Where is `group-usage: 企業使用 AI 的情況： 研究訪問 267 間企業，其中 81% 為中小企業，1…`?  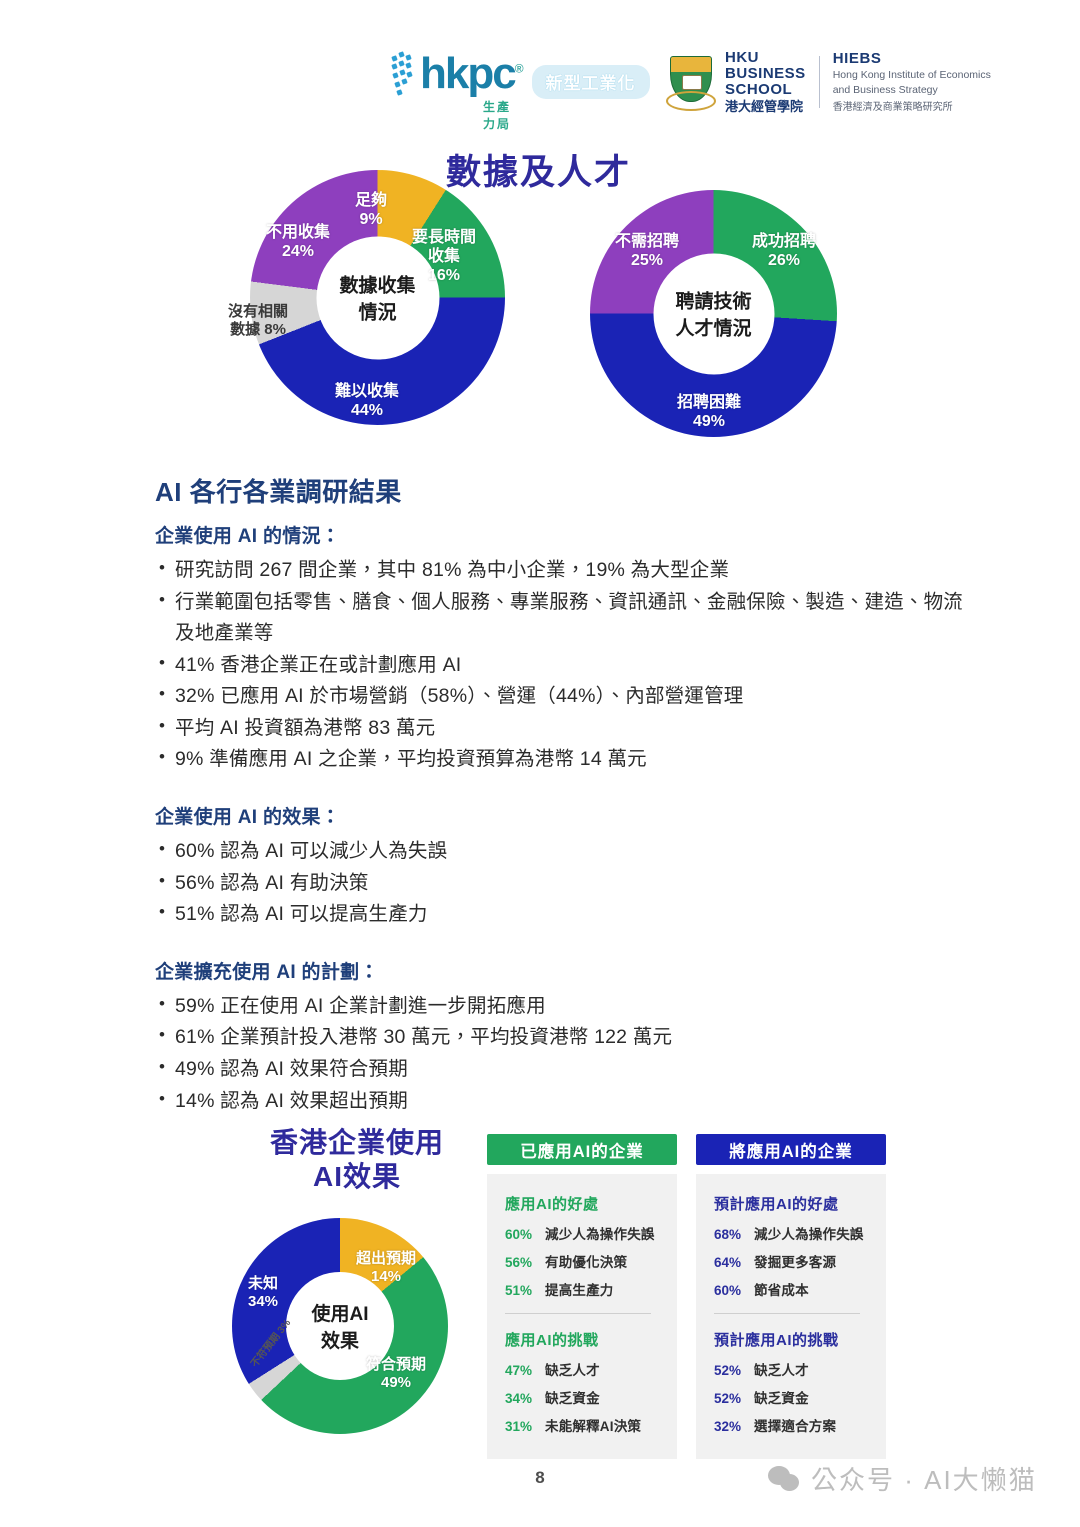
group-usage: 企業使用 AI 的情況： 研究訪問 267 間企業，其中 81% 為中小企業，1… is located at coordinates (560, 648).